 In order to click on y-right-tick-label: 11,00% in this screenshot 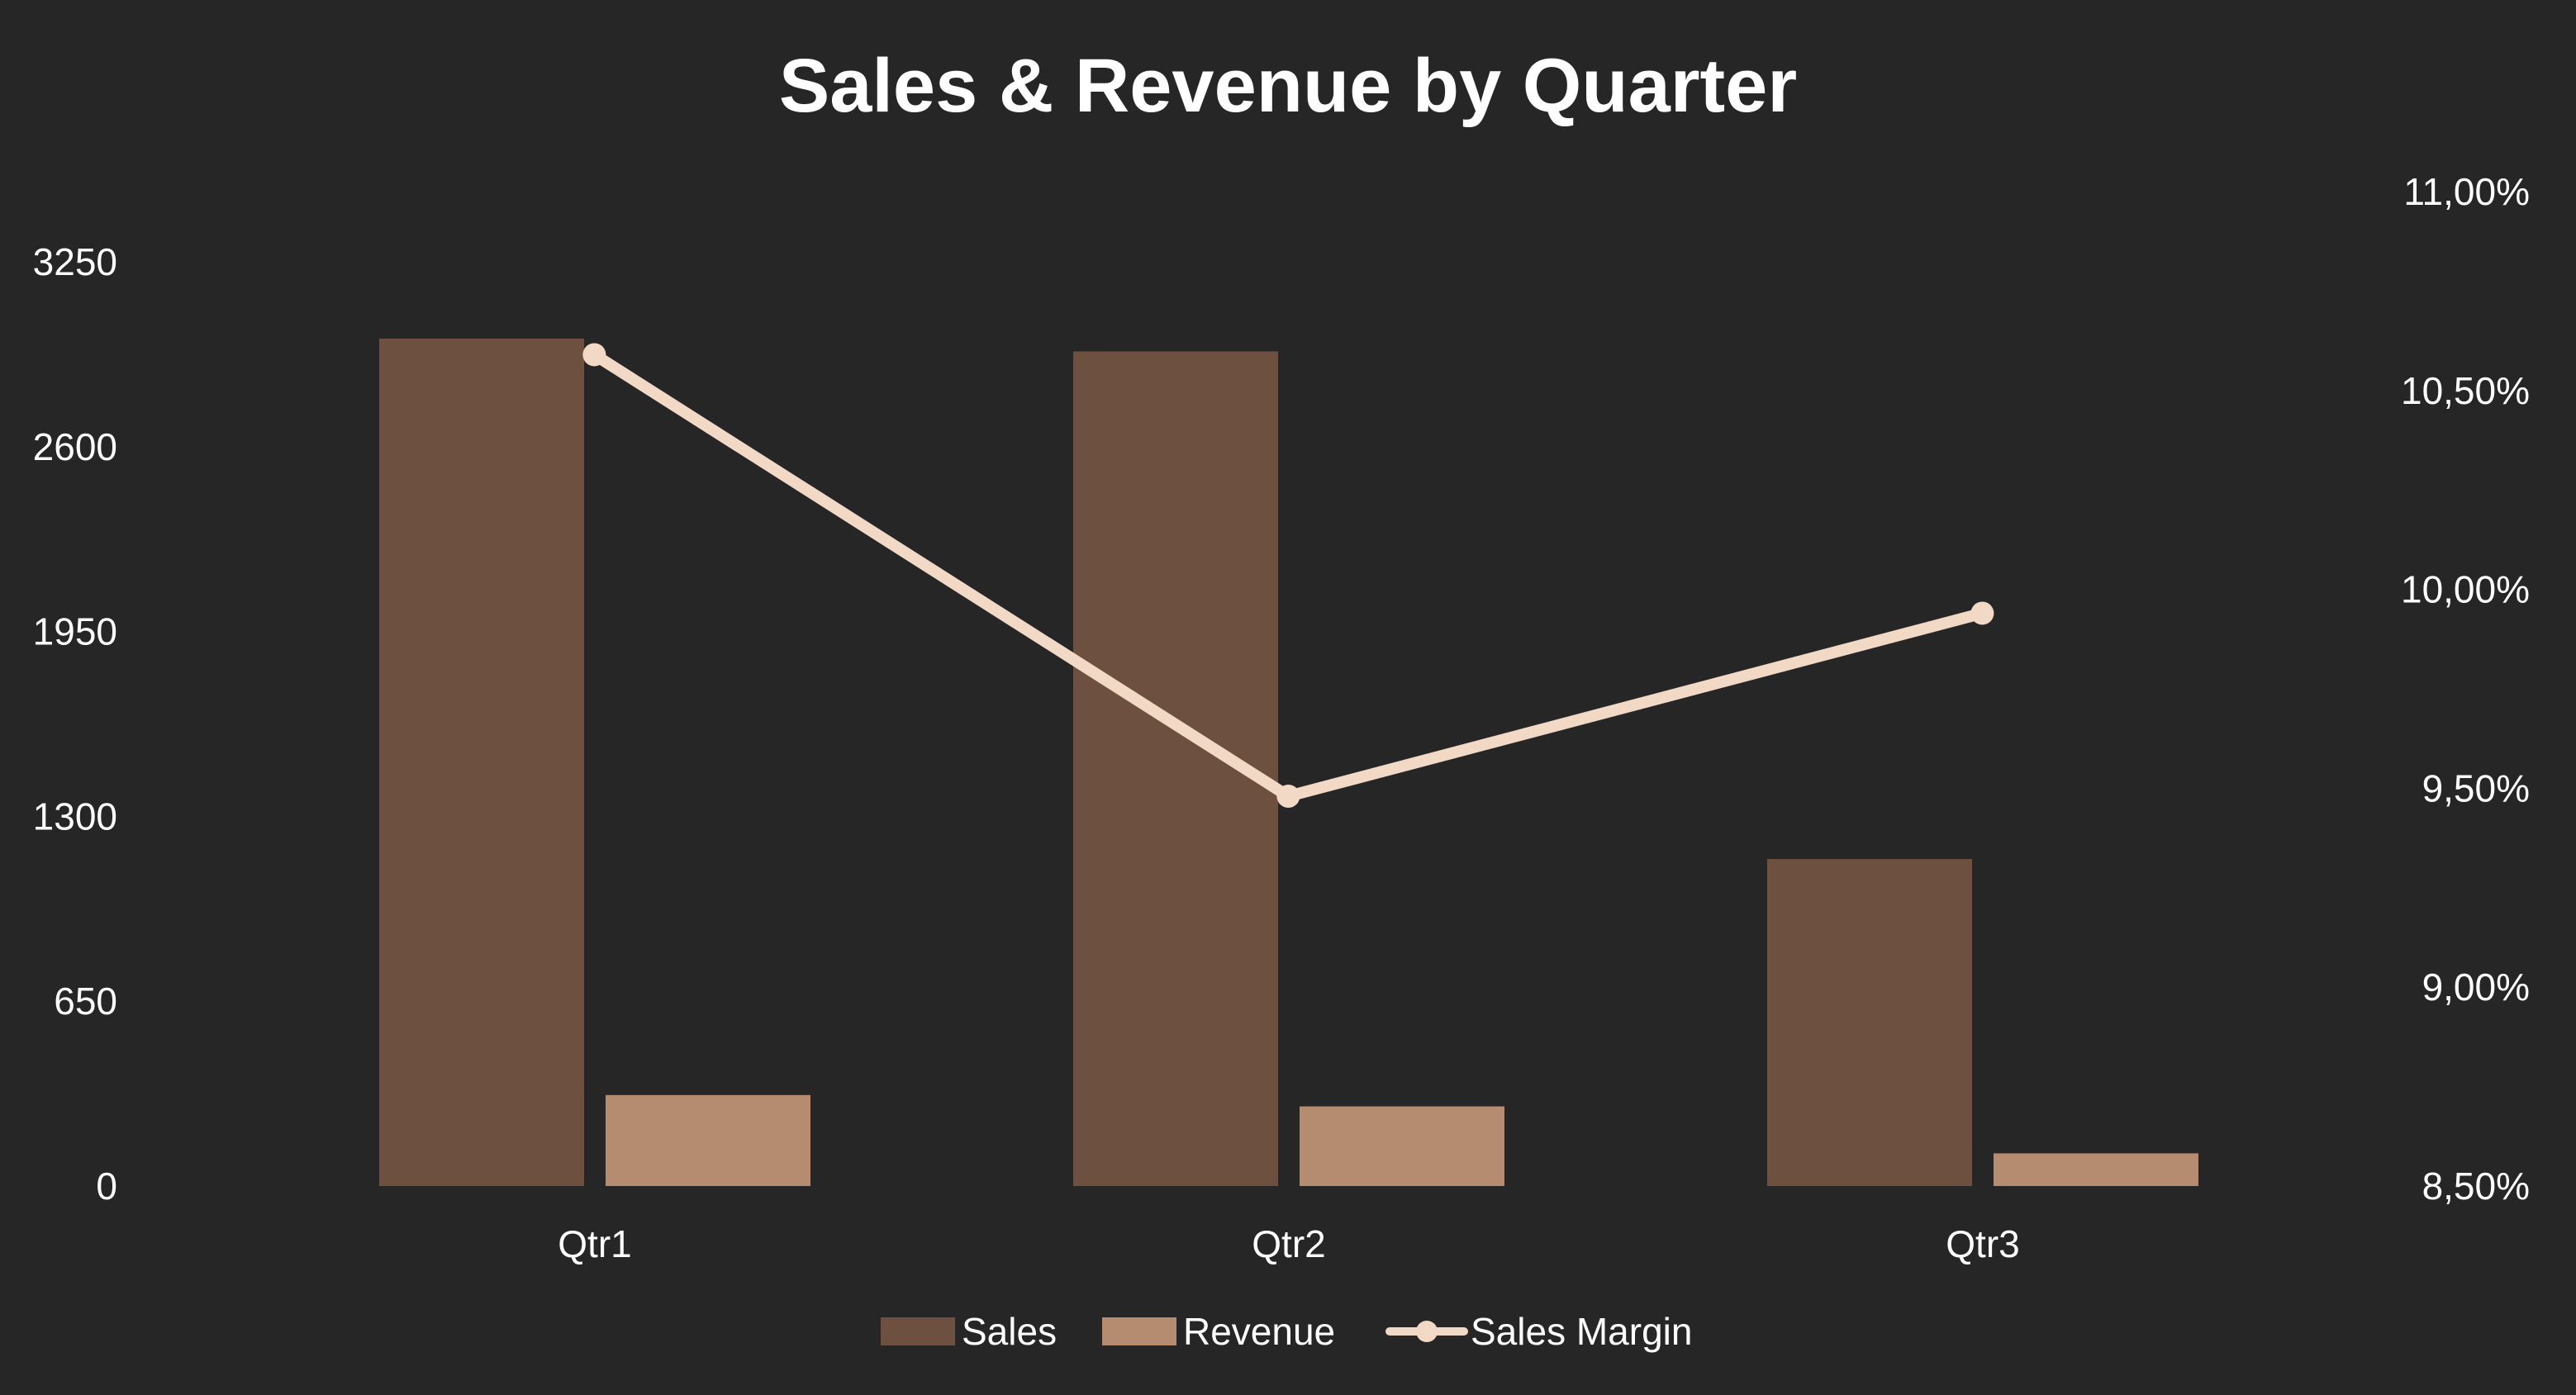, I will do `click(2466, 191)`.